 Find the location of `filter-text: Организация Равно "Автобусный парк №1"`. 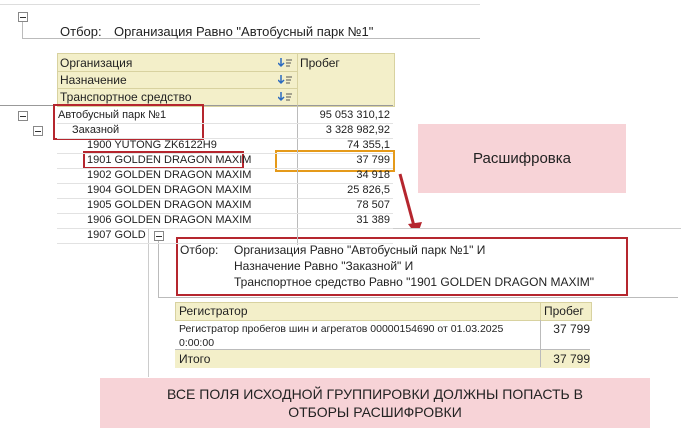

filter-text: Организация Равно "Автобусный парк №1" is located at coordinates (244, 31).